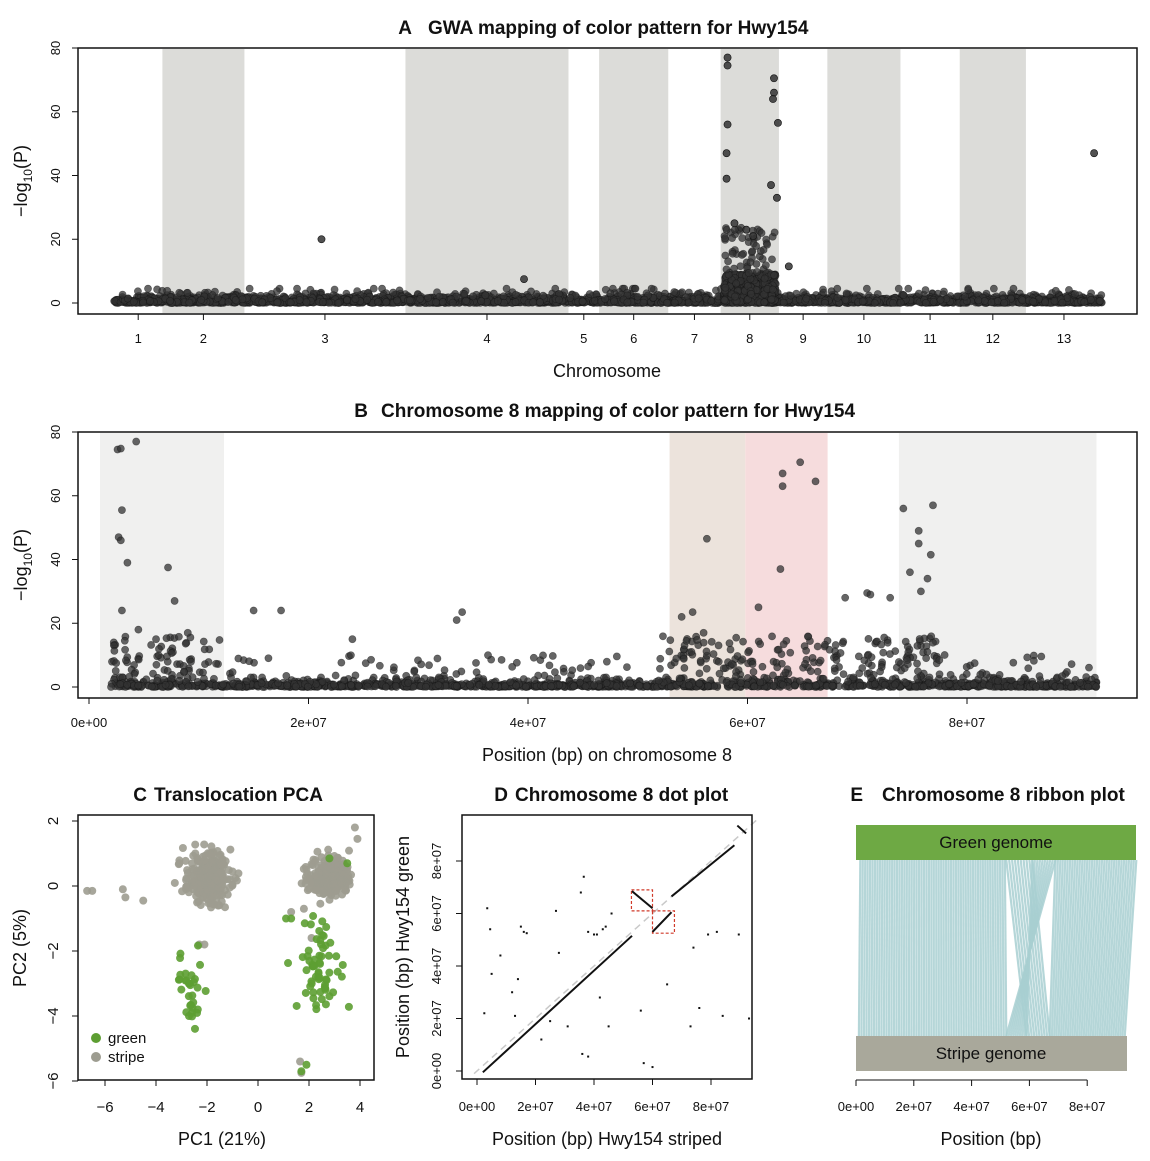  What do you see at coordinates (486, 338) in the screenshot?
I see `a-x-tick-label: 4` at bounding box center [486, 338].